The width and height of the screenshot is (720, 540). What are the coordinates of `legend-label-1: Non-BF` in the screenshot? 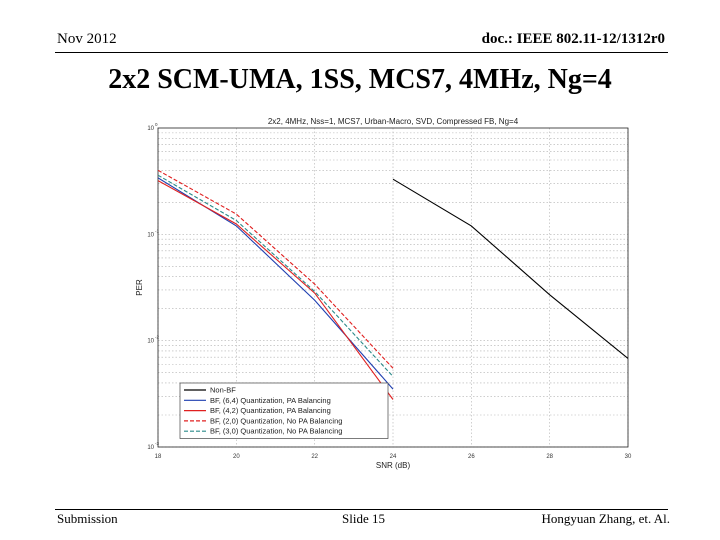 It's located at (223, 390).